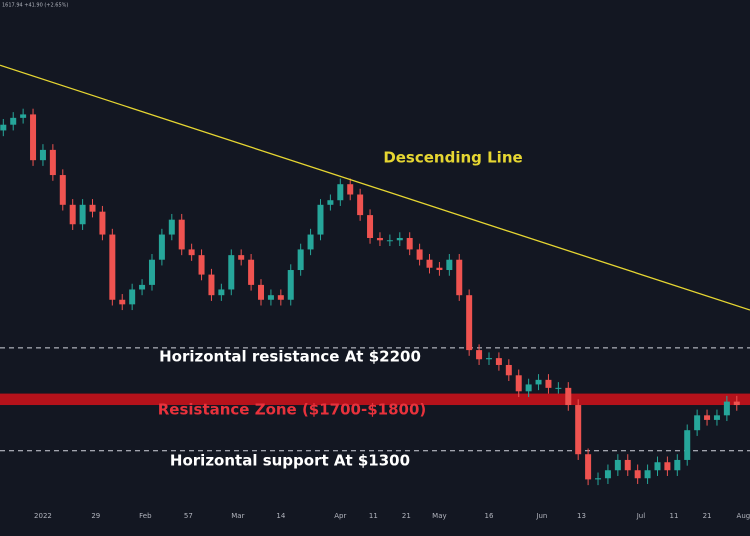 The image size is (750, 536). What do you see at coordinates (340, 516) in the screenshot?
I see `x-tick-label: Apr` at bounding box center [340, 516].